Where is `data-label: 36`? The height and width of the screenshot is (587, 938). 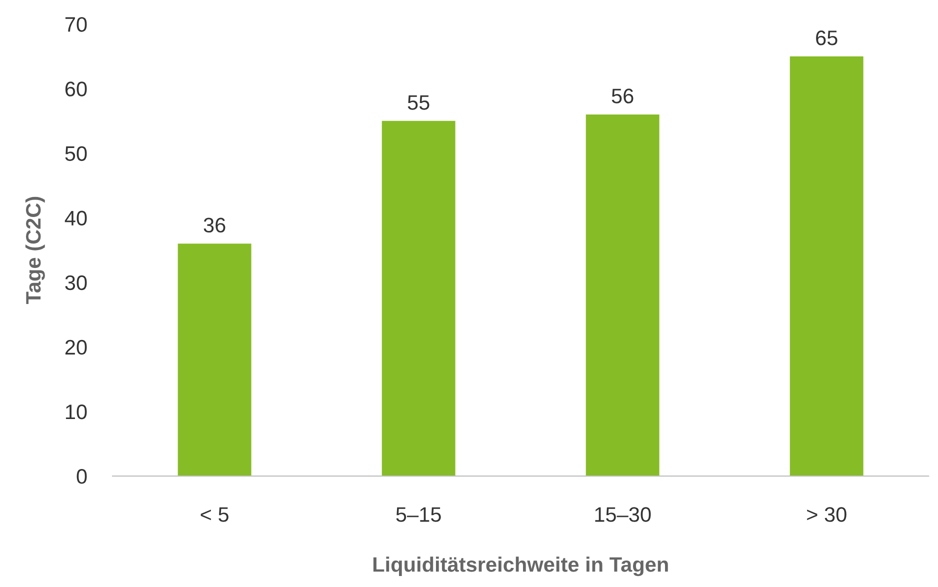
data-label: 36 is located at coordinates (215, 225).